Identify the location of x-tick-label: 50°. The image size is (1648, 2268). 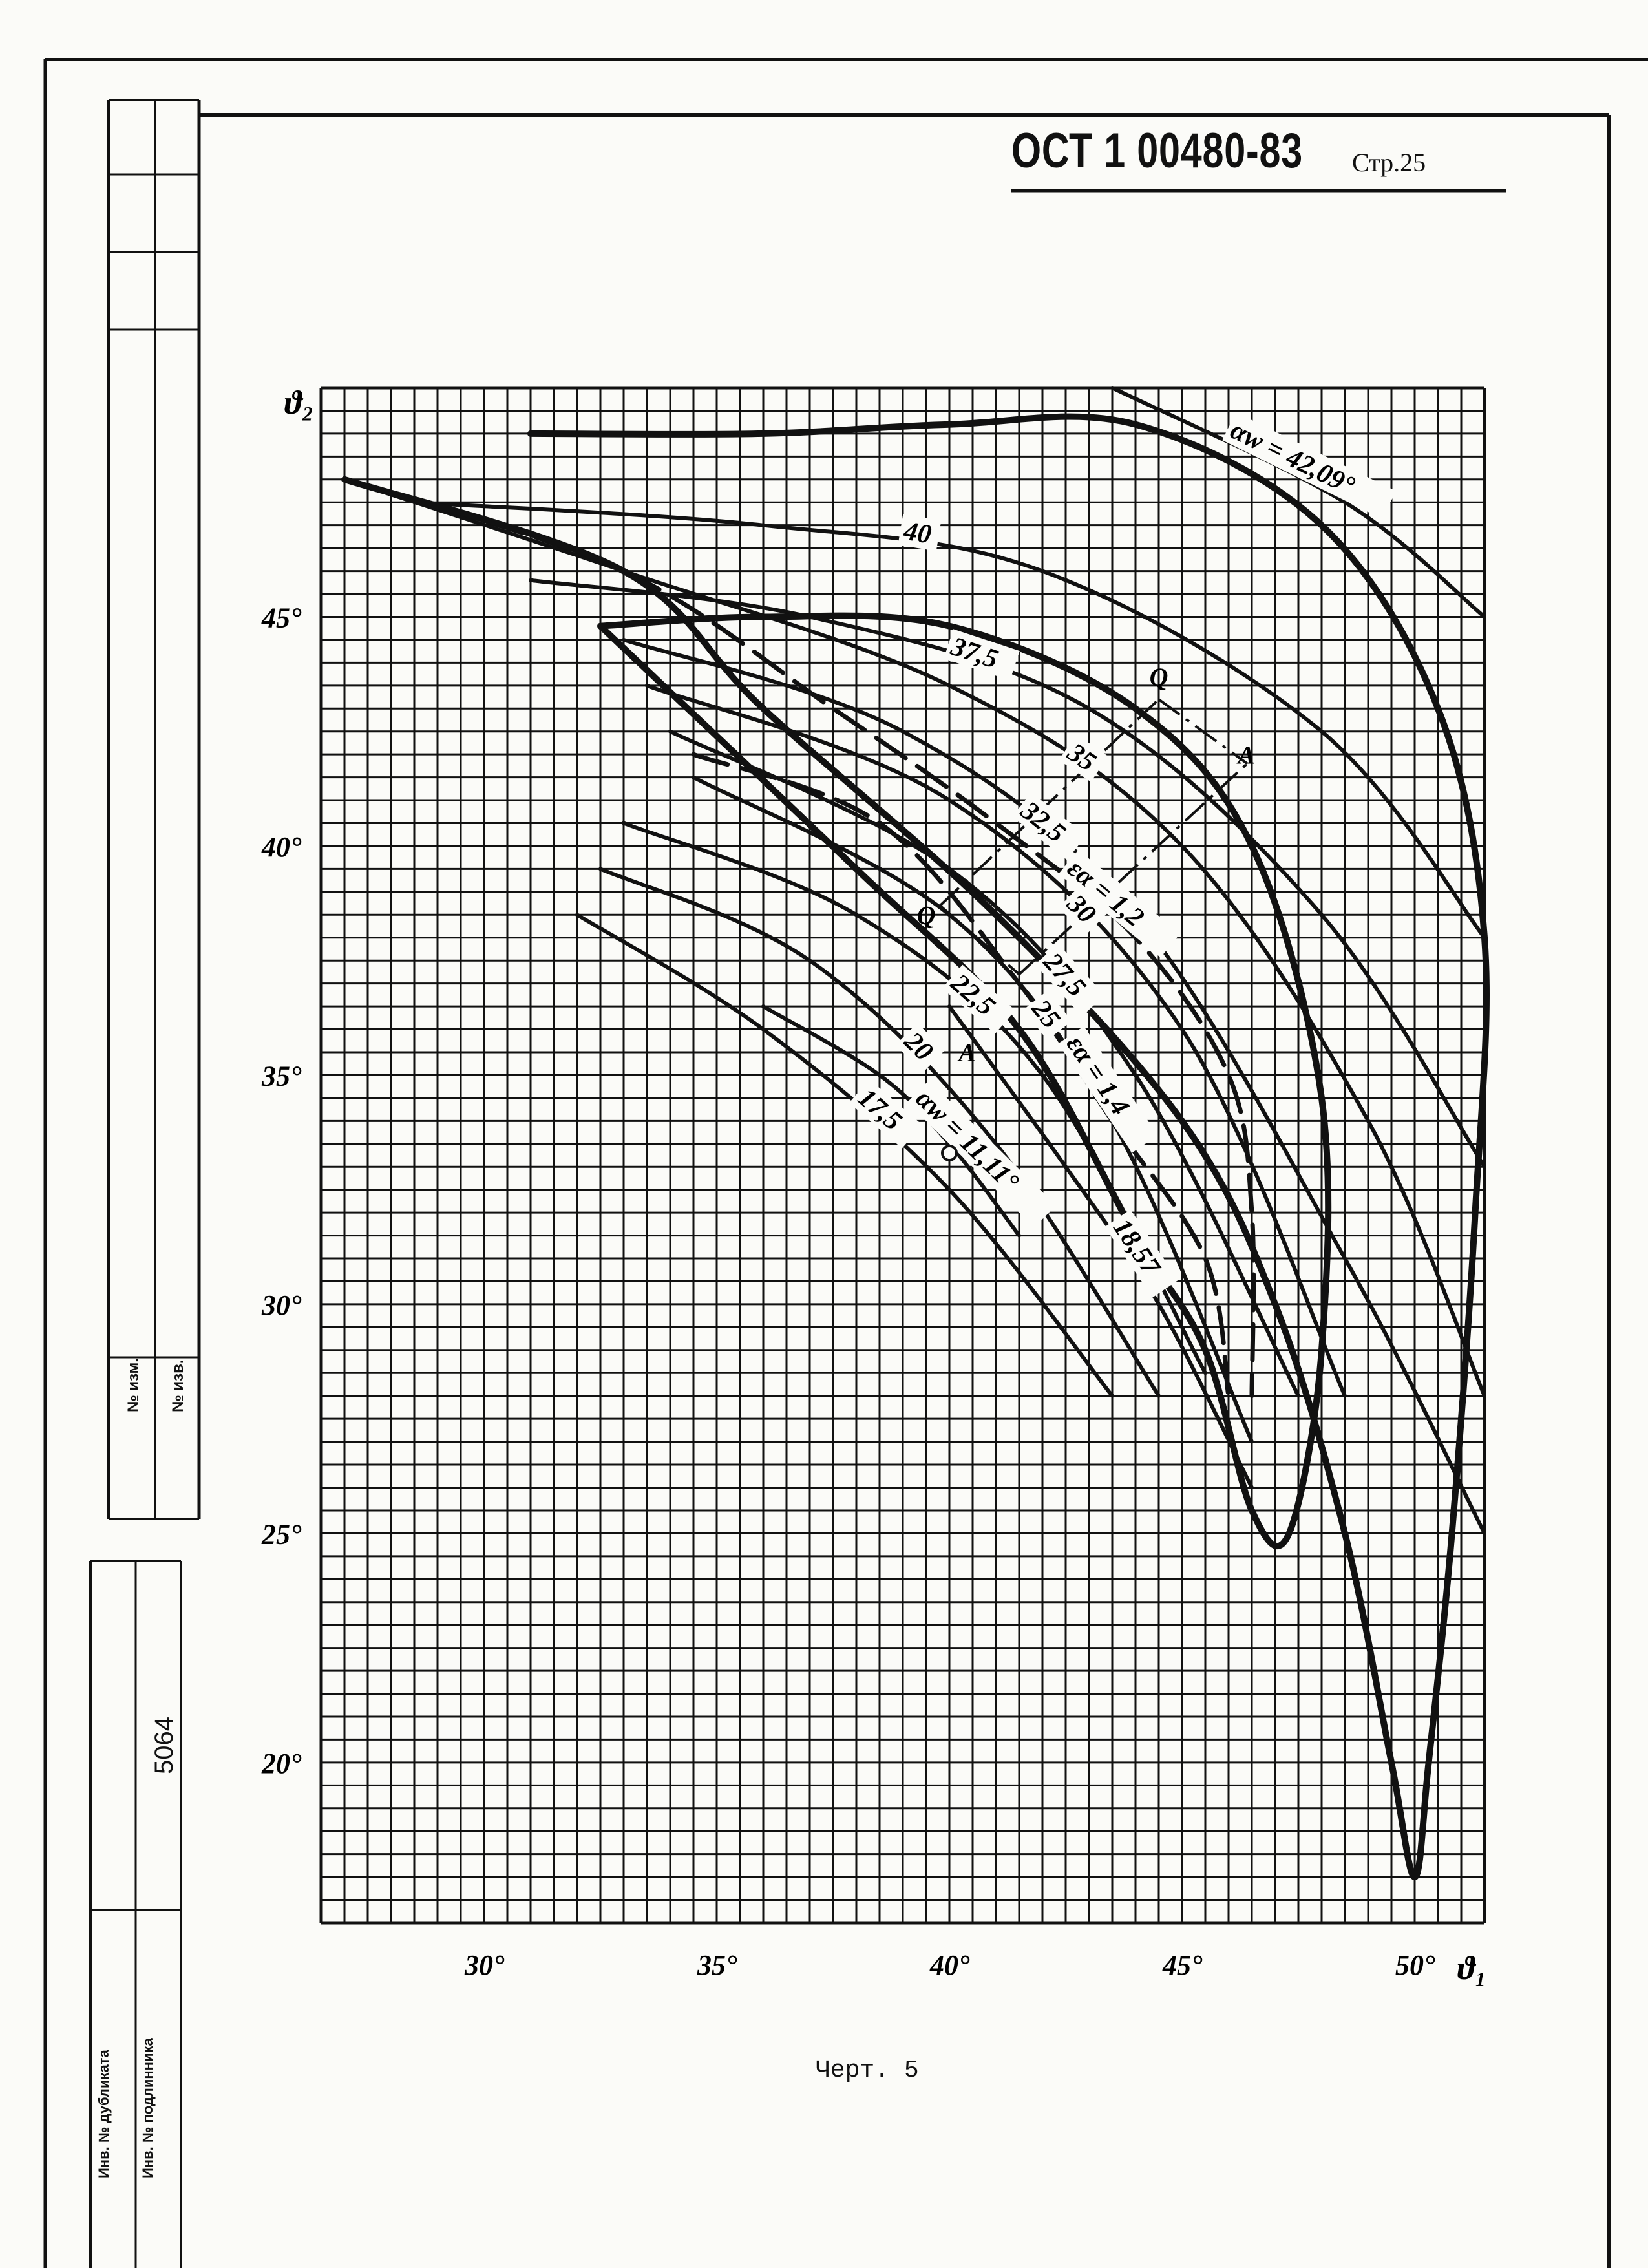
(1415, 1965).